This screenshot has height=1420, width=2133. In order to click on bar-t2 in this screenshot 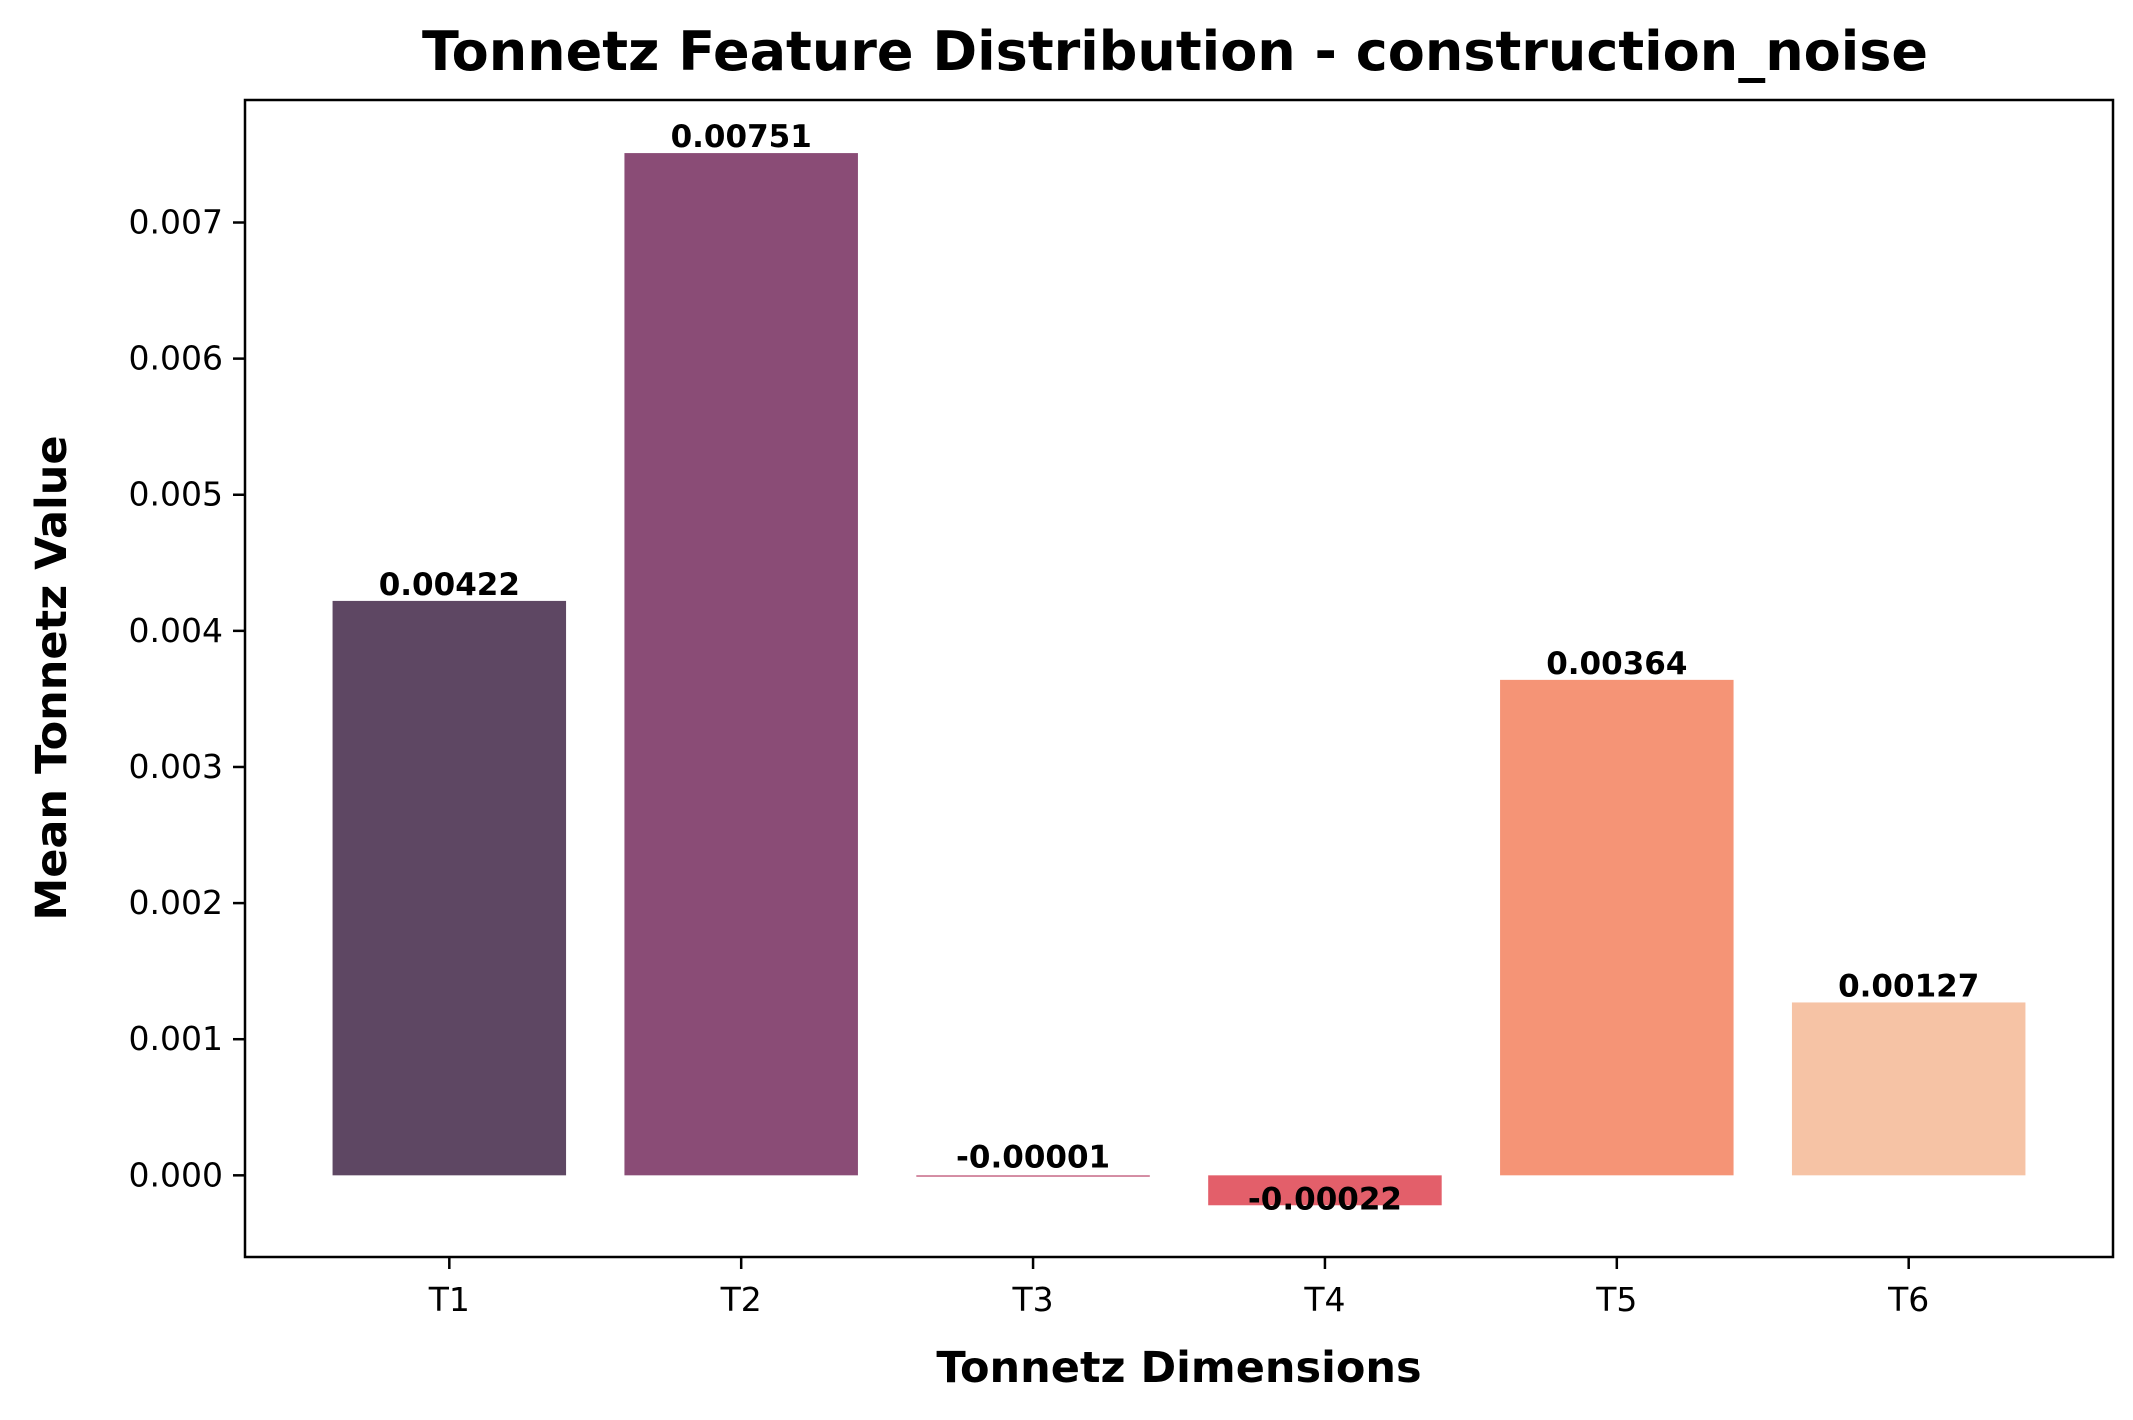, I will do `click(741, 664)`.